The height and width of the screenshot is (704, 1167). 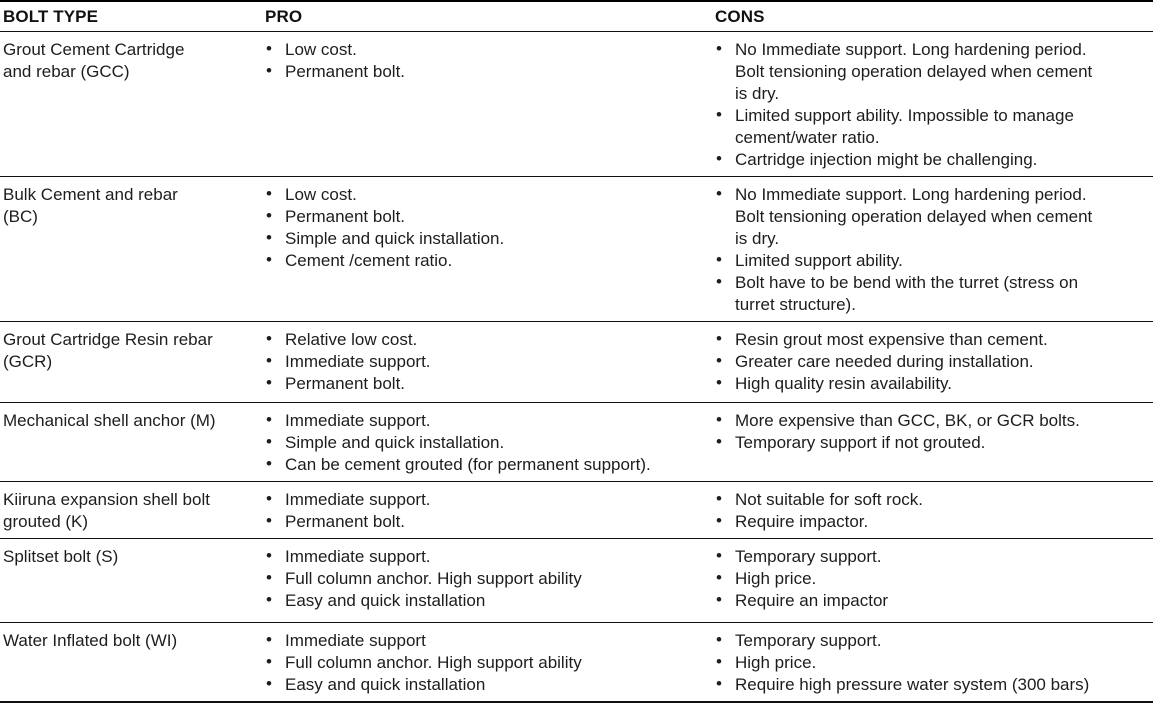 I want to click on header-row: BOLT TYPE PRO CONS, so click(x=576, y=16).